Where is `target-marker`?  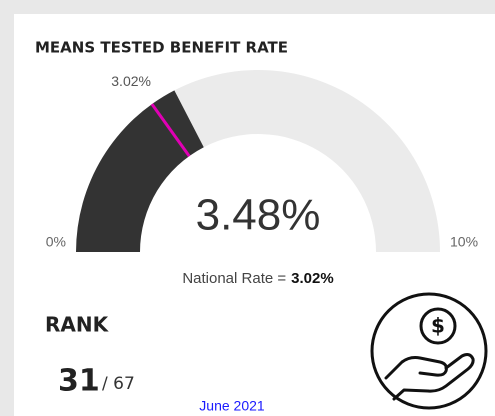
target-marker is located at coordinates (170, 130).